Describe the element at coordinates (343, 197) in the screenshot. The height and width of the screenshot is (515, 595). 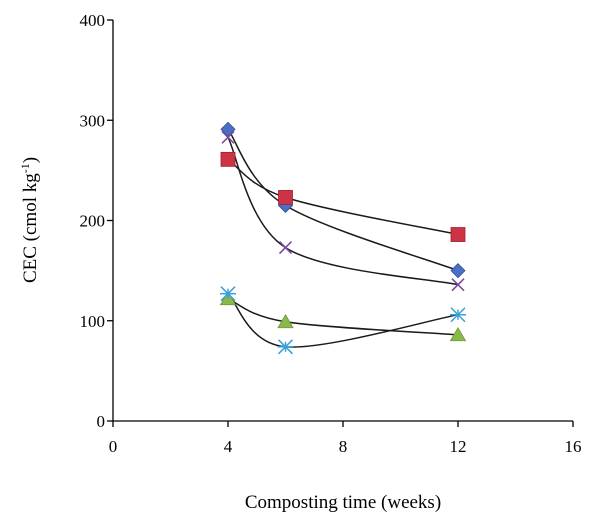
I see `series-2-curve` at that location.